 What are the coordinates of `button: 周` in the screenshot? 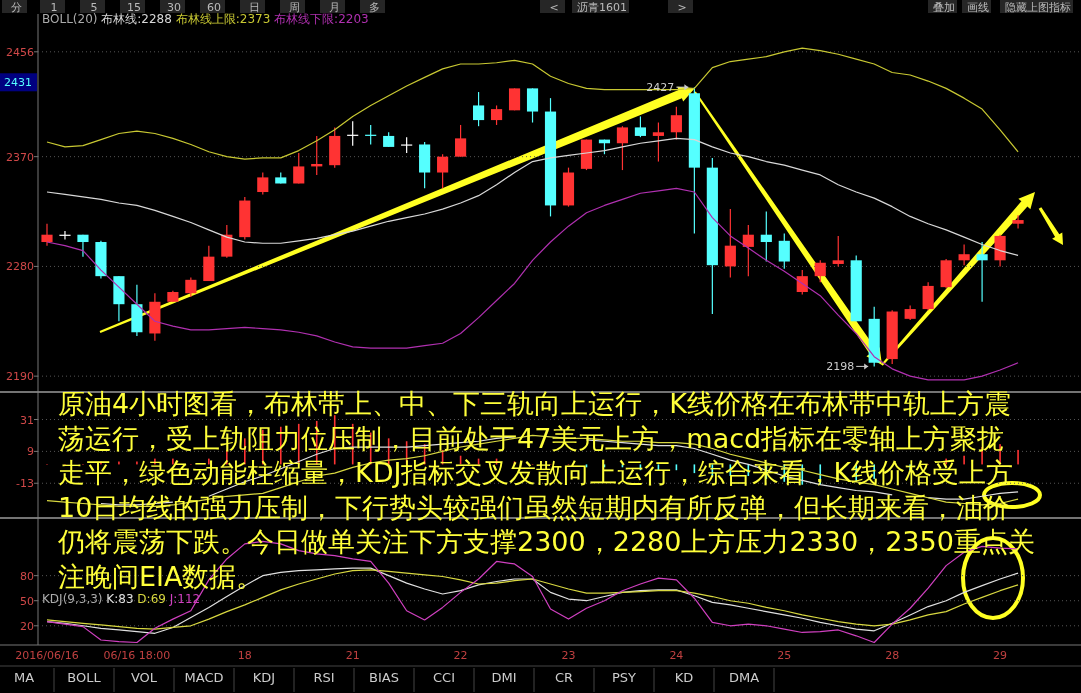 It's located at (292, 7).